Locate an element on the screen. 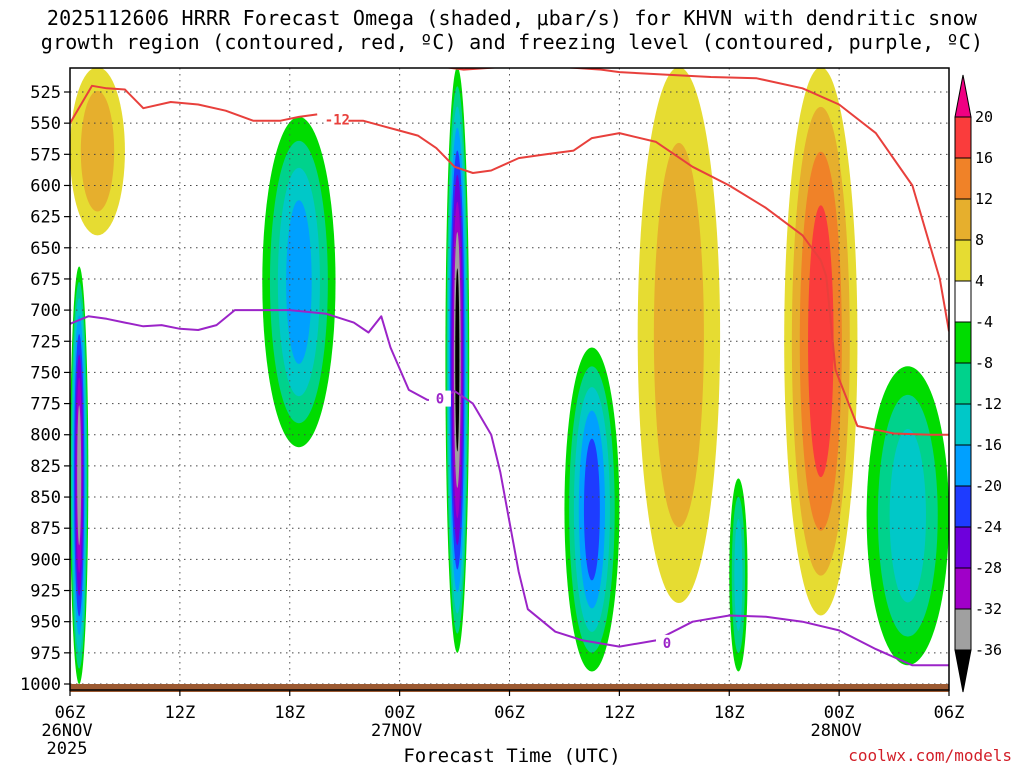  y-tick-label-p575: 575 is located at coordinates (45, 155).